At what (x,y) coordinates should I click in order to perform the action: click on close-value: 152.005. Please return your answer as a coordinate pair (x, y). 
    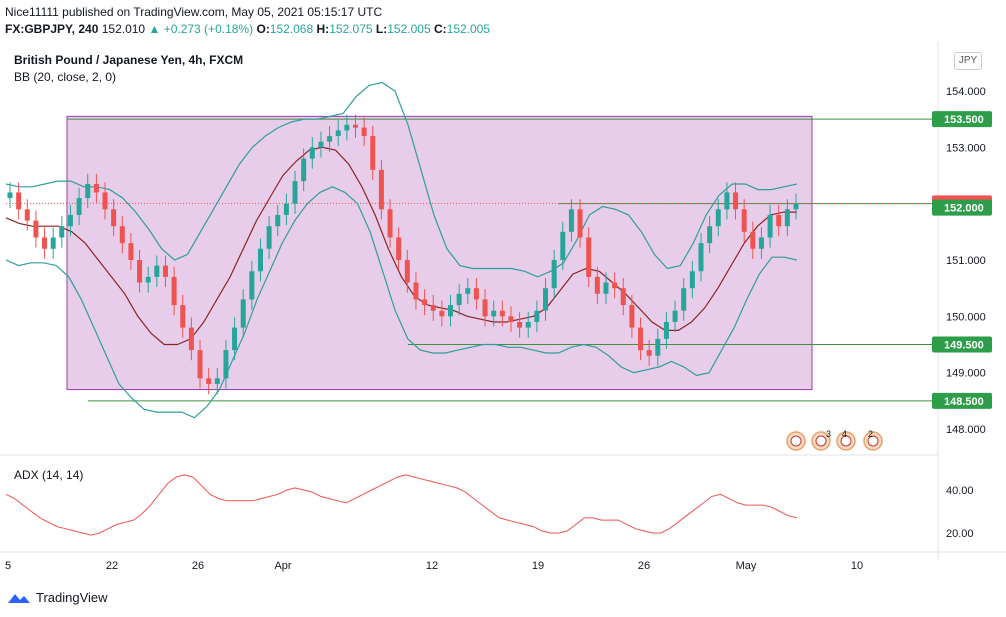
    Looking at the image, I should click on (468, 29).